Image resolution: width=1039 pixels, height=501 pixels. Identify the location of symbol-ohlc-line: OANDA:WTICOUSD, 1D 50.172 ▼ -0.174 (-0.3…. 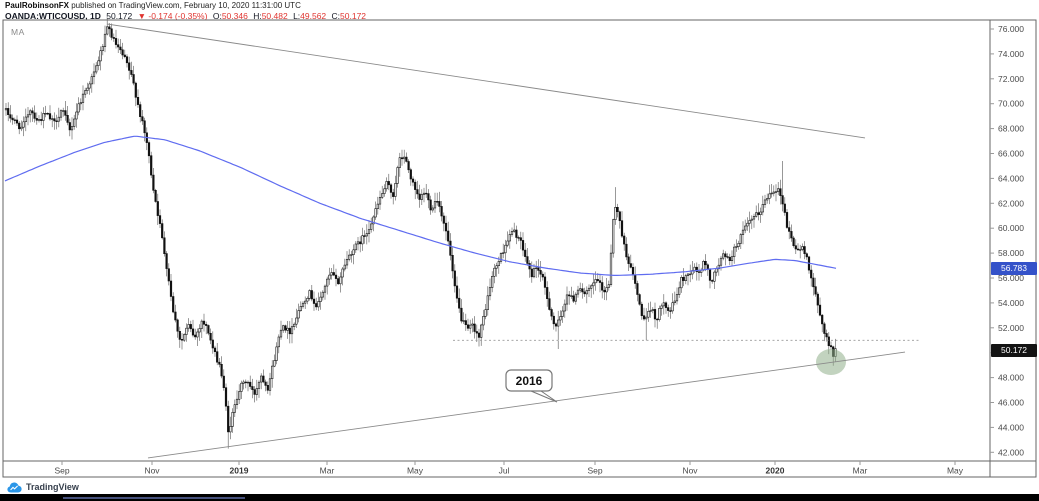
(187, 16).